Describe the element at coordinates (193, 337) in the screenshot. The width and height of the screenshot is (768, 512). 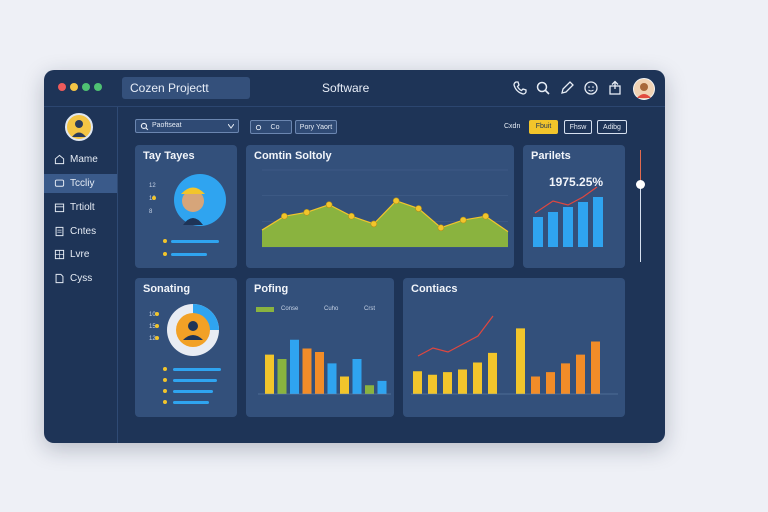
I see `person-body` at that location.